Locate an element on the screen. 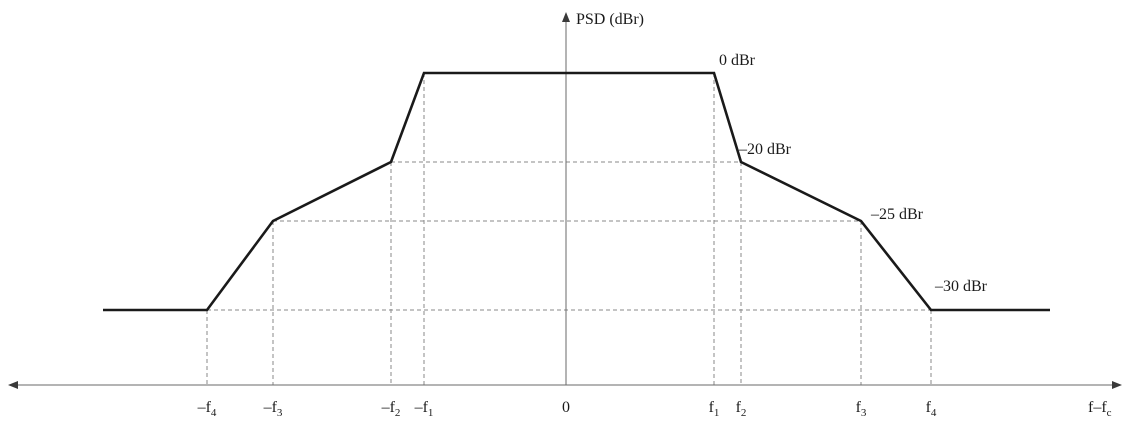  x-tick-label: 0 is located at coordinates (566, 407).